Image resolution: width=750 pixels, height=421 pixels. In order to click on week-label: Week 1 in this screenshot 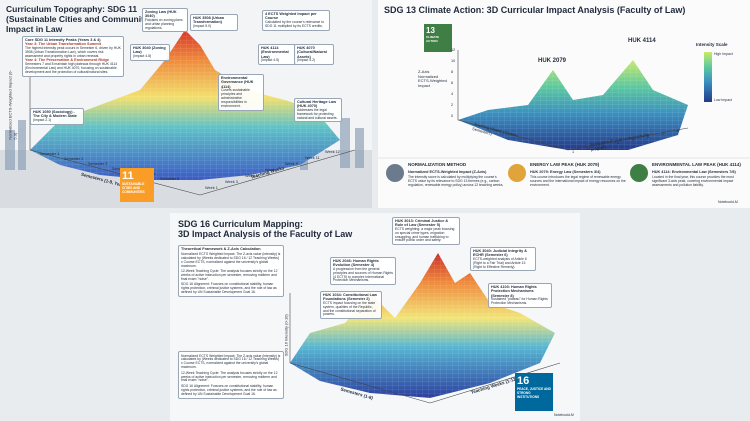, I will do `click(211, 188)`.